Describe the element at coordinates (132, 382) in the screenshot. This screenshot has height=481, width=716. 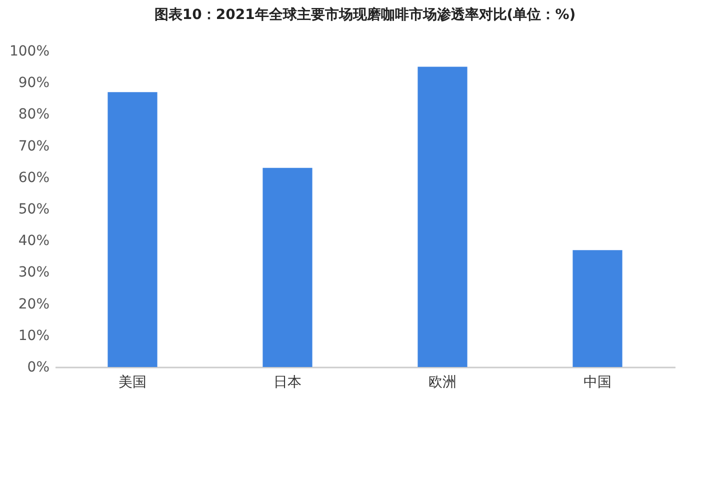
I see `x-tick-label: 美国` at that location.